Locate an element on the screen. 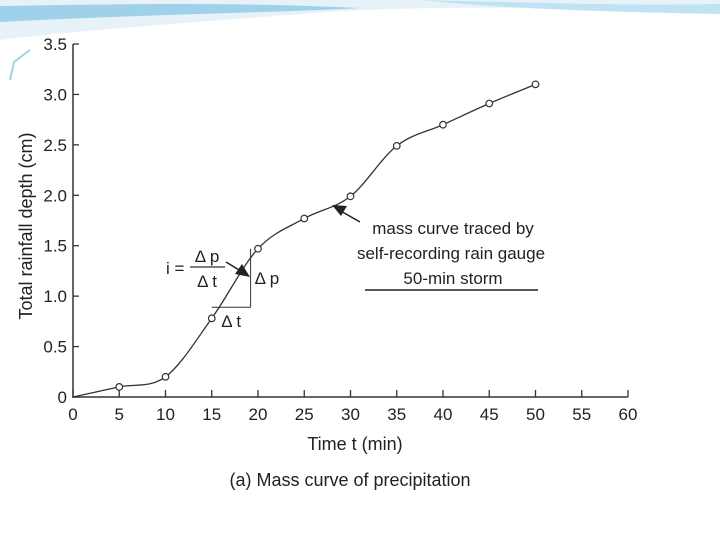 The height and width of the screenshot is (540, 720). x-ticks: 0 5 10 15 20 25 30 35 40 45 50 55 60 is located at coordinates (352, 407).